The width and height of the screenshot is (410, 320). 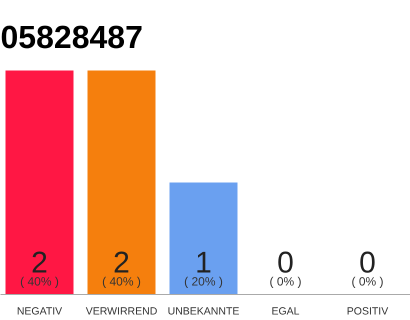 What do you see at coordinates (71, 37) in the screenshot?
I see `chart-title: 05828487` at bounding box center [71, 37].